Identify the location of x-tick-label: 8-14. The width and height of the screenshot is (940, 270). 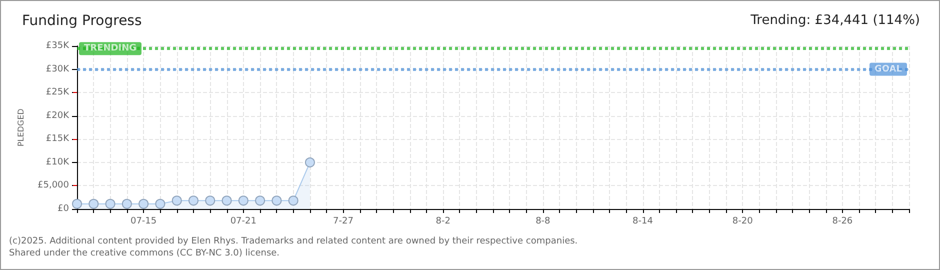
(643, 221).